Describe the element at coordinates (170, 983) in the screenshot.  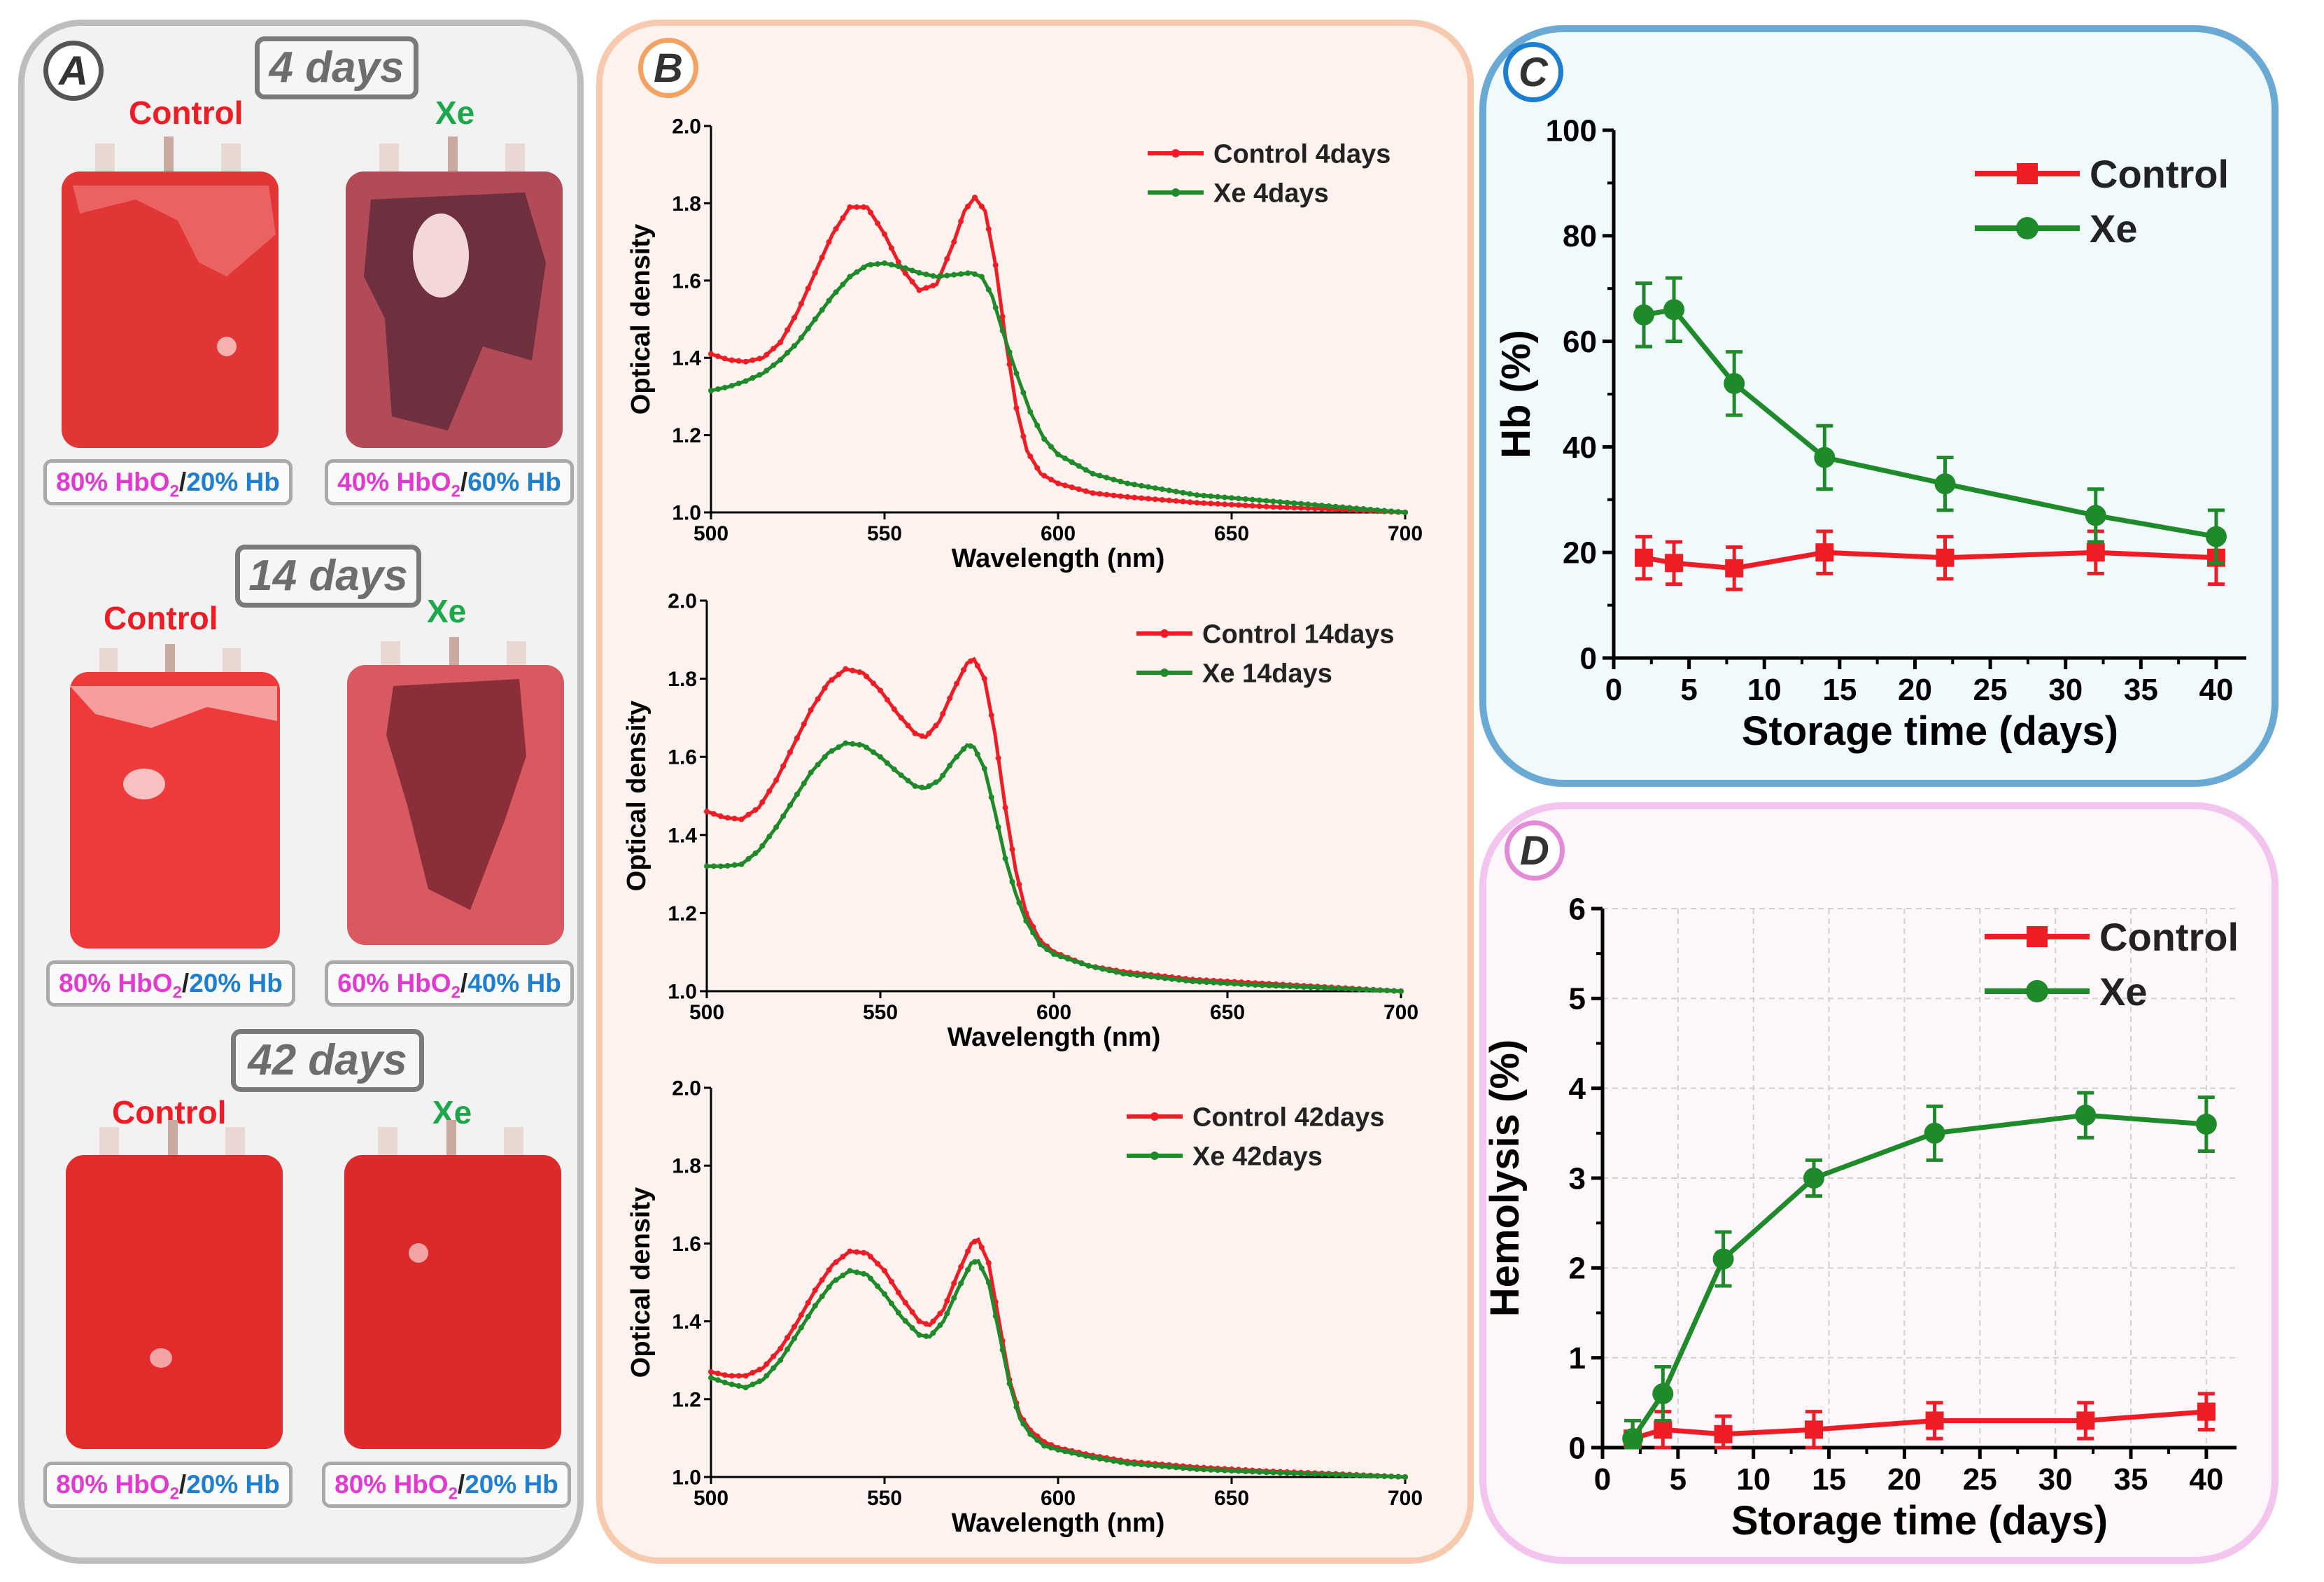
I see `ratio-control-14: 80% HbO2/20% Hb` at that location.